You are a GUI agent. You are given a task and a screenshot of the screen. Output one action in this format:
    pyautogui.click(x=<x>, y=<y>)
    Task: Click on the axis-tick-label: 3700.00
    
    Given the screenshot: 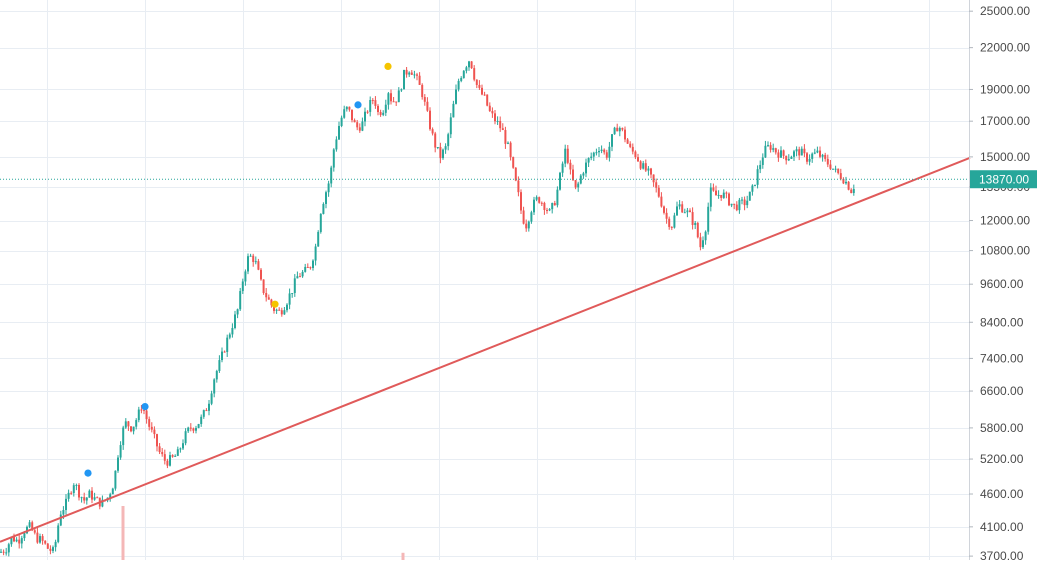 What is the action you would take?
    pyautogui.click(x=1002, y=554)
    